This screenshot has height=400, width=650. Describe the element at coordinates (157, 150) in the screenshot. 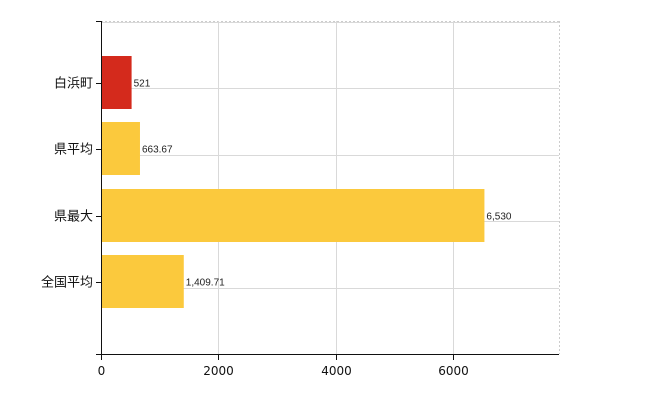

I see `data-label: 663.67` at that location.